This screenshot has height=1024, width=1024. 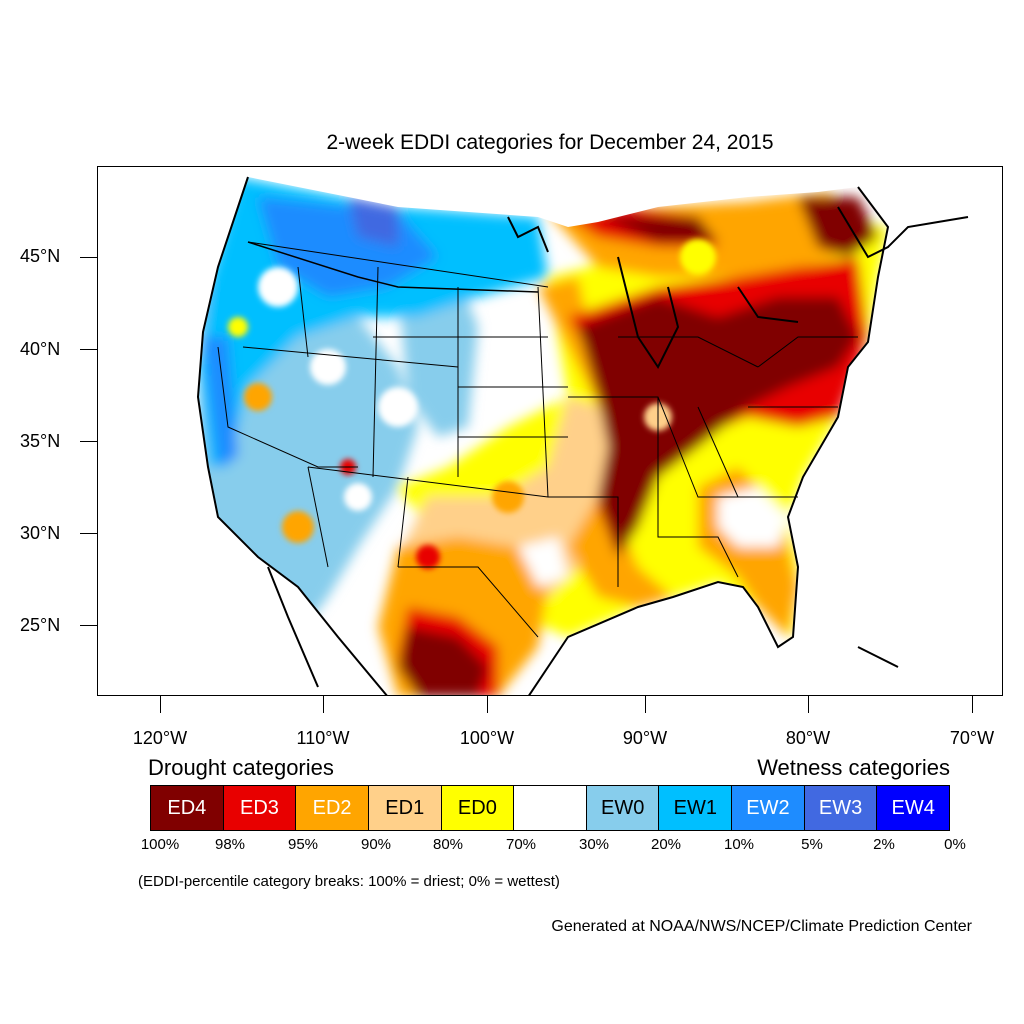 What do you see at coordinates (808, 738) in the screenshot?
I see `lon-label-80w: 80°W` at bounding box center [808, 738].